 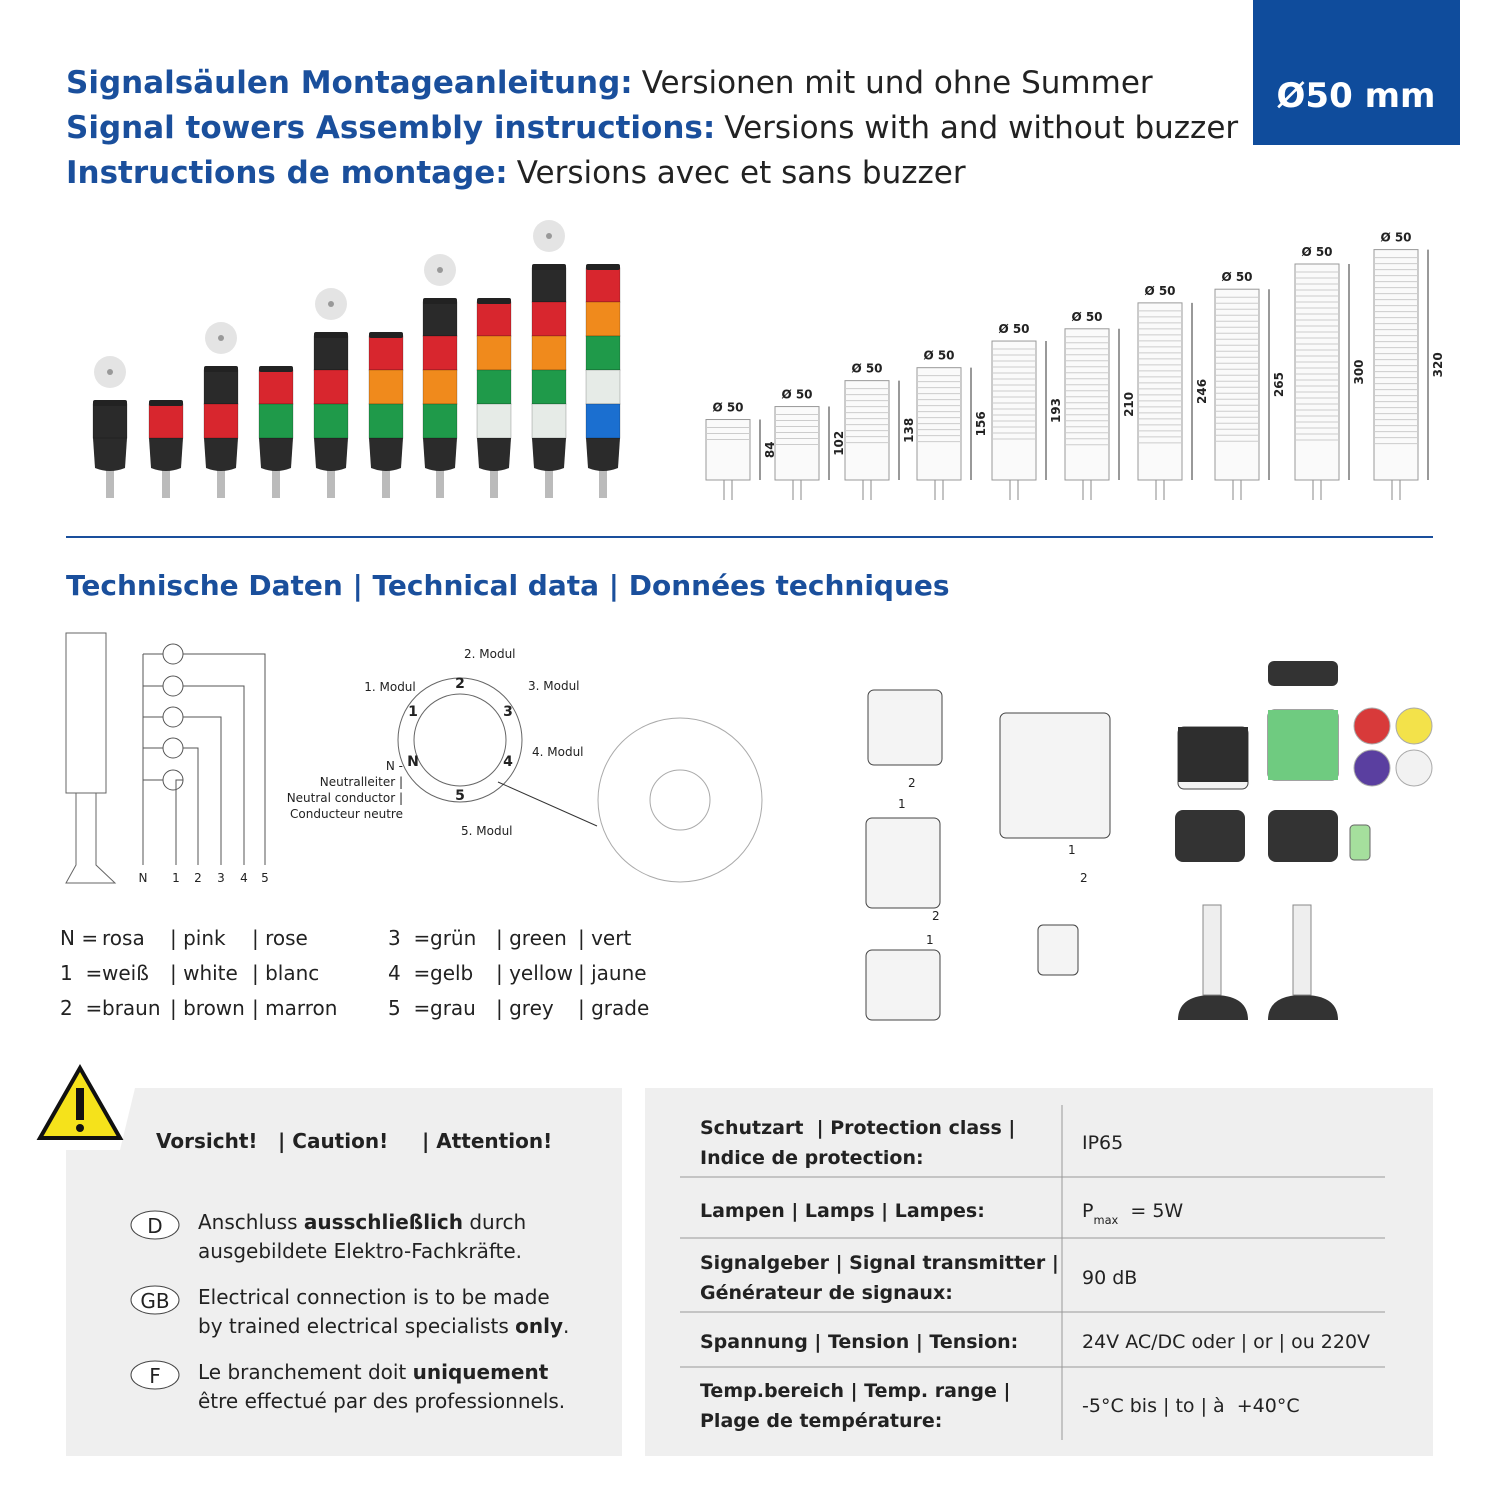 What do you see at coordinates (131, 1008) in the screenshot?
I see `color-code-de: braun` at bounding box center [131, 1008].